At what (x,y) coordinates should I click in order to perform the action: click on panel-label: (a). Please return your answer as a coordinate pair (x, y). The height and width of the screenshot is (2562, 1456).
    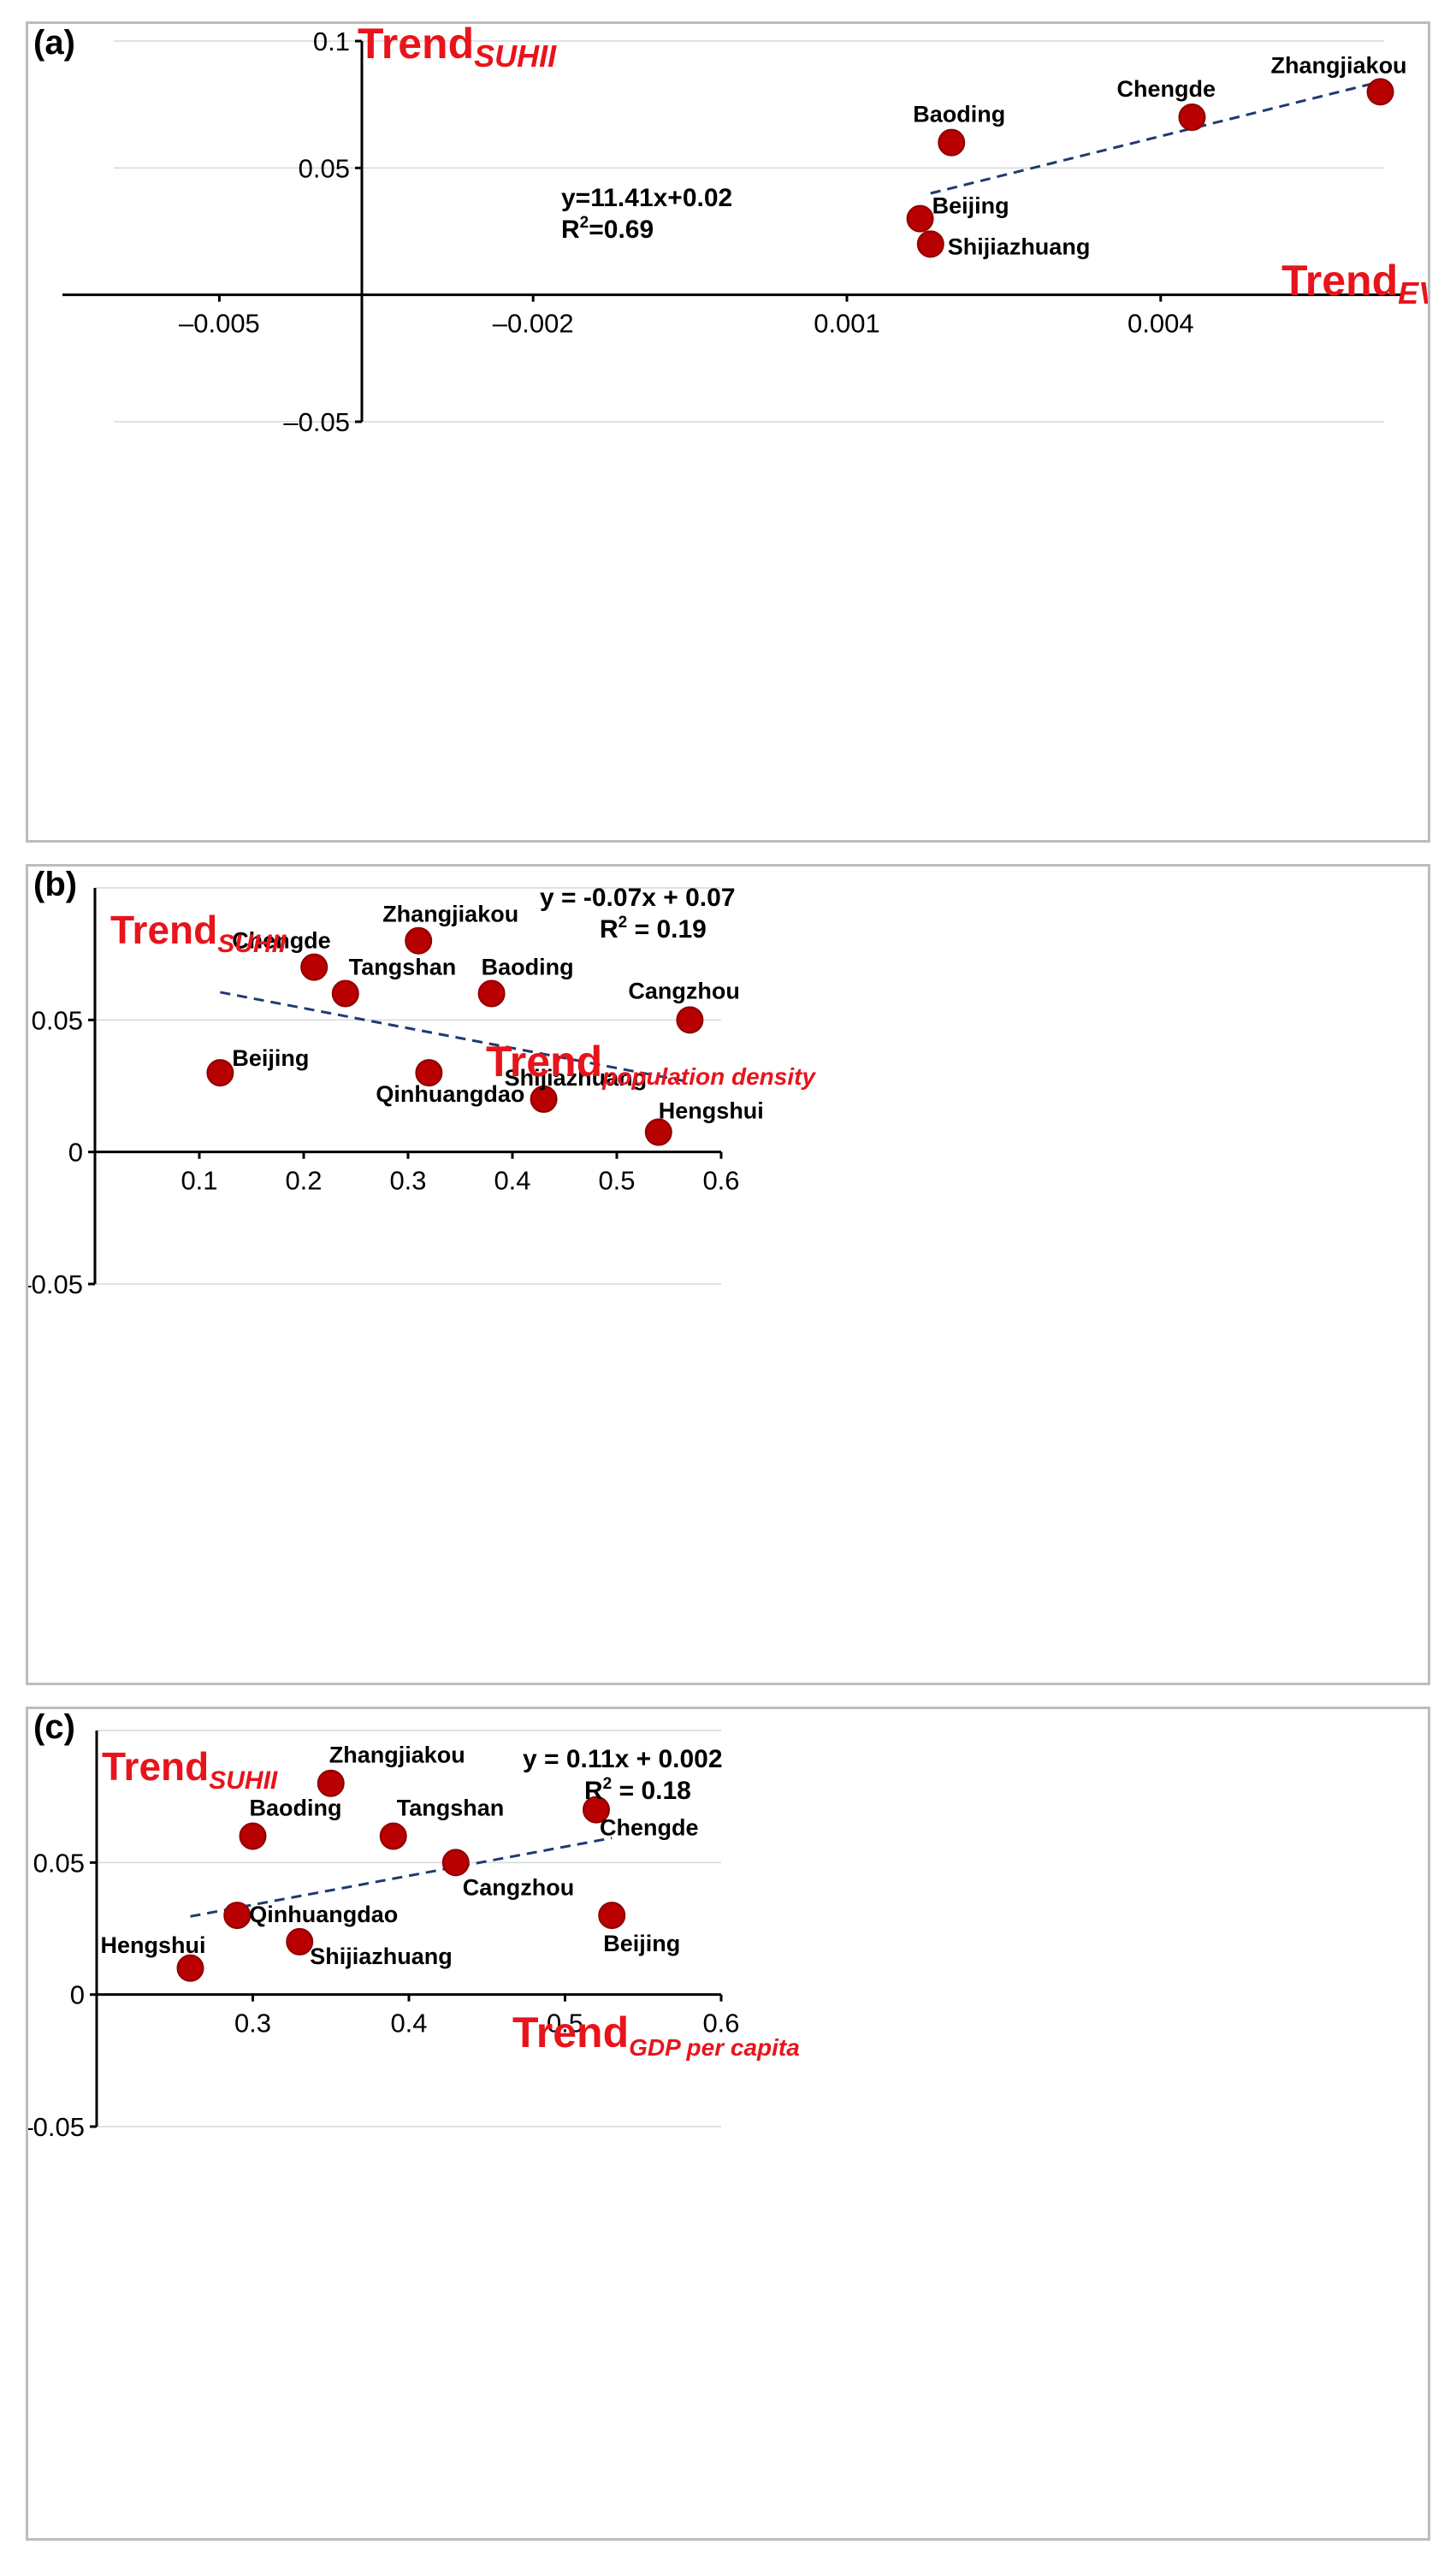
    Looking at the image, I should click on (54, 43).